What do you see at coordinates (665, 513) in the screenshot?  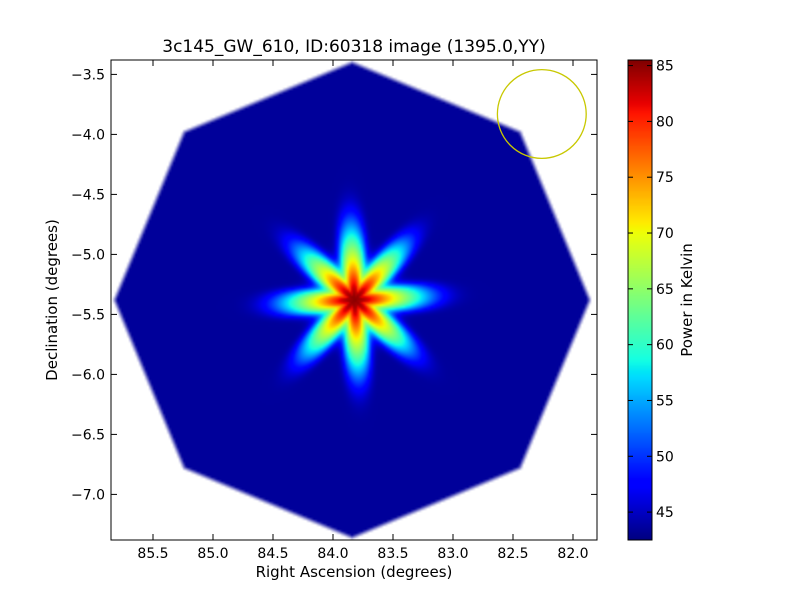 I see `colorbar-tick-label: 45` at bounding box center [665, 513].